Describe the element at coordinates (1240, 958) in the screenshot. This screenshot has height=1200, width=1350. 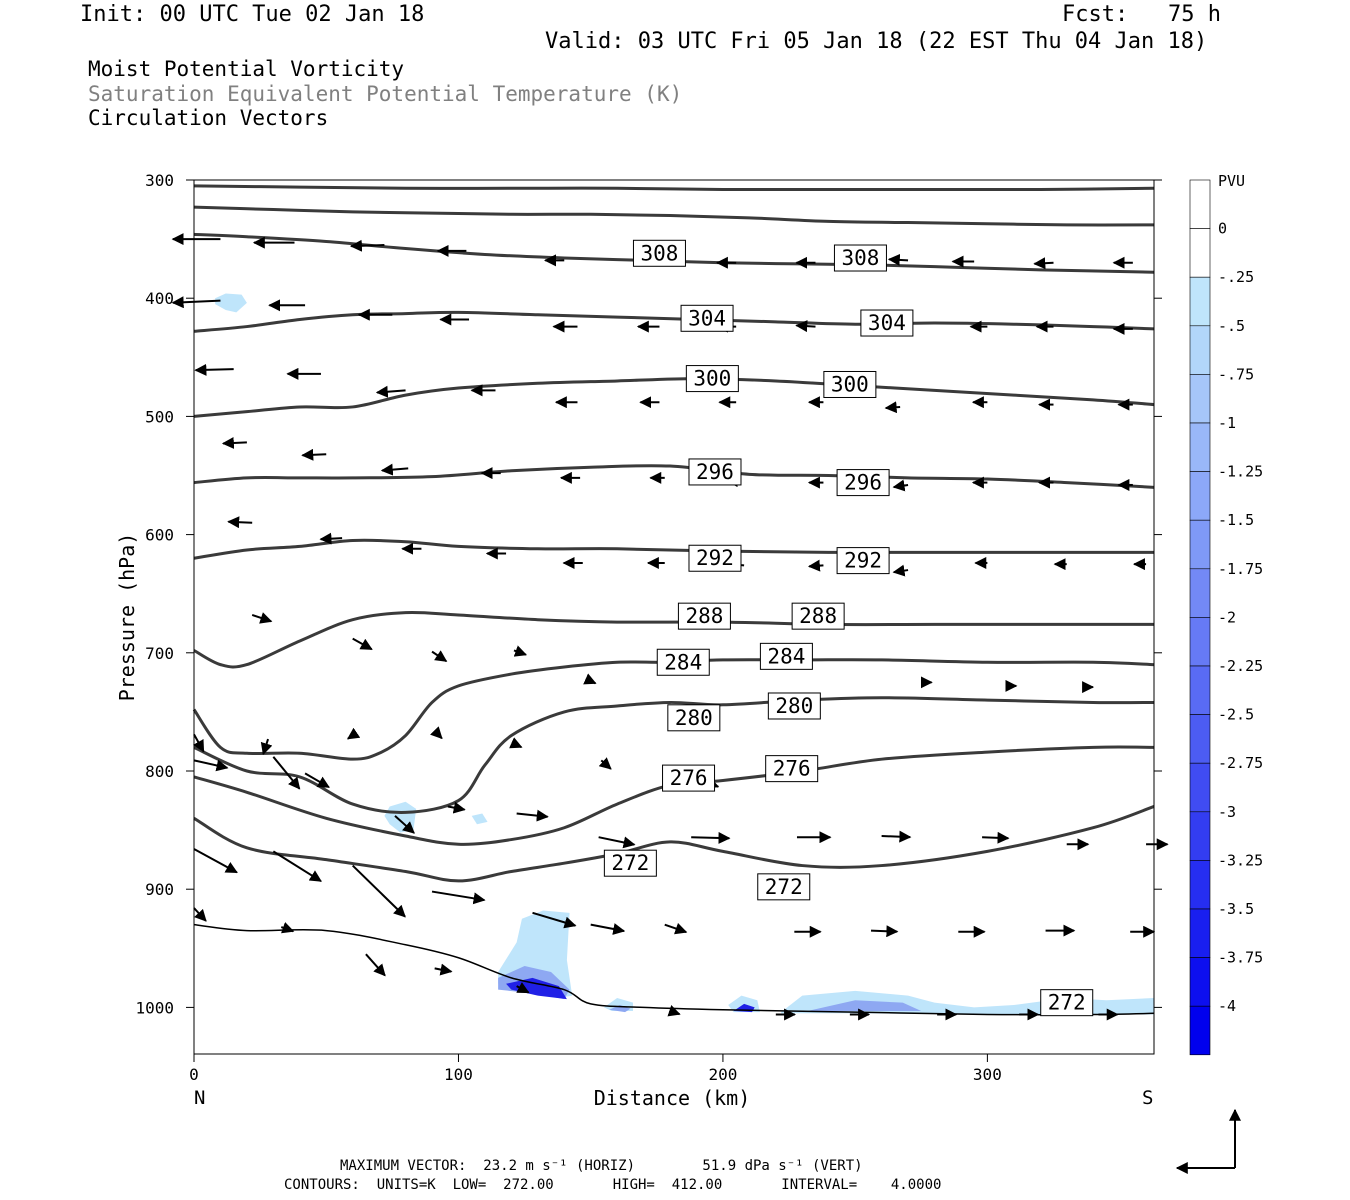
I see `colorbar-label: -3.75` at that location.